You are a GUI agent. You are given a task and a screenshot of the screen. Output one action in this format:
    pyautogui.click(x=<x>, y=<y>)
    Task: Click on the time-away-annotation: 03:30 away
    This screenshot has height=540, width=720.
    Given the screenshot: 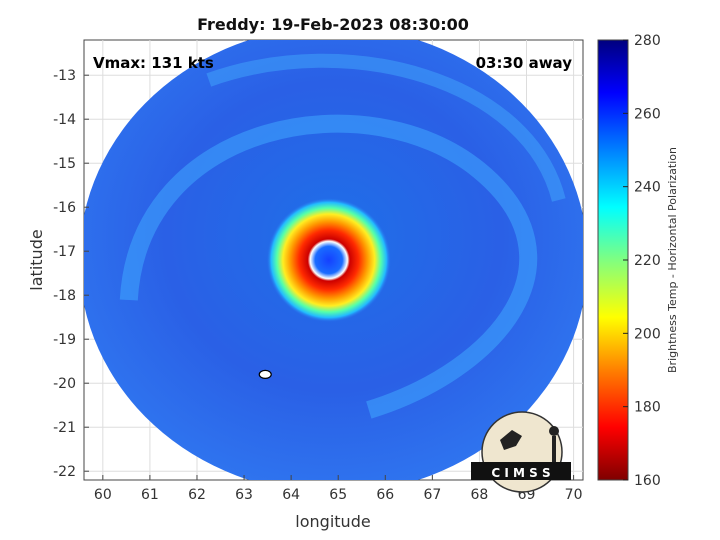 What is the action you would take?
    pyautogui.click(x=524, y=63)
    